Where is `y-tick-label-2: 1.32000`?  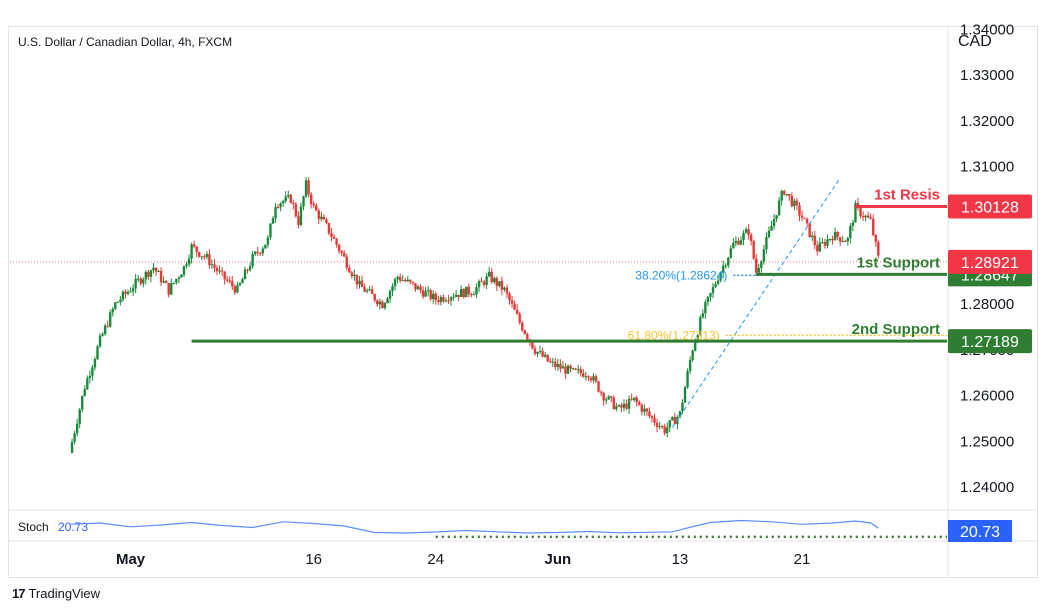 y-tick-label-2: 1.32000 is located at coordinates (987, 121).